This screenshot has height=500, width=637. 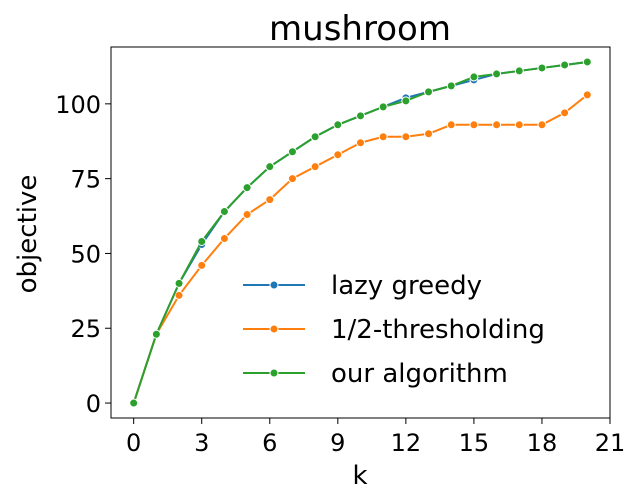 I want to click on legend-label: 1/2-thresholding, so click(x=438, y=330).